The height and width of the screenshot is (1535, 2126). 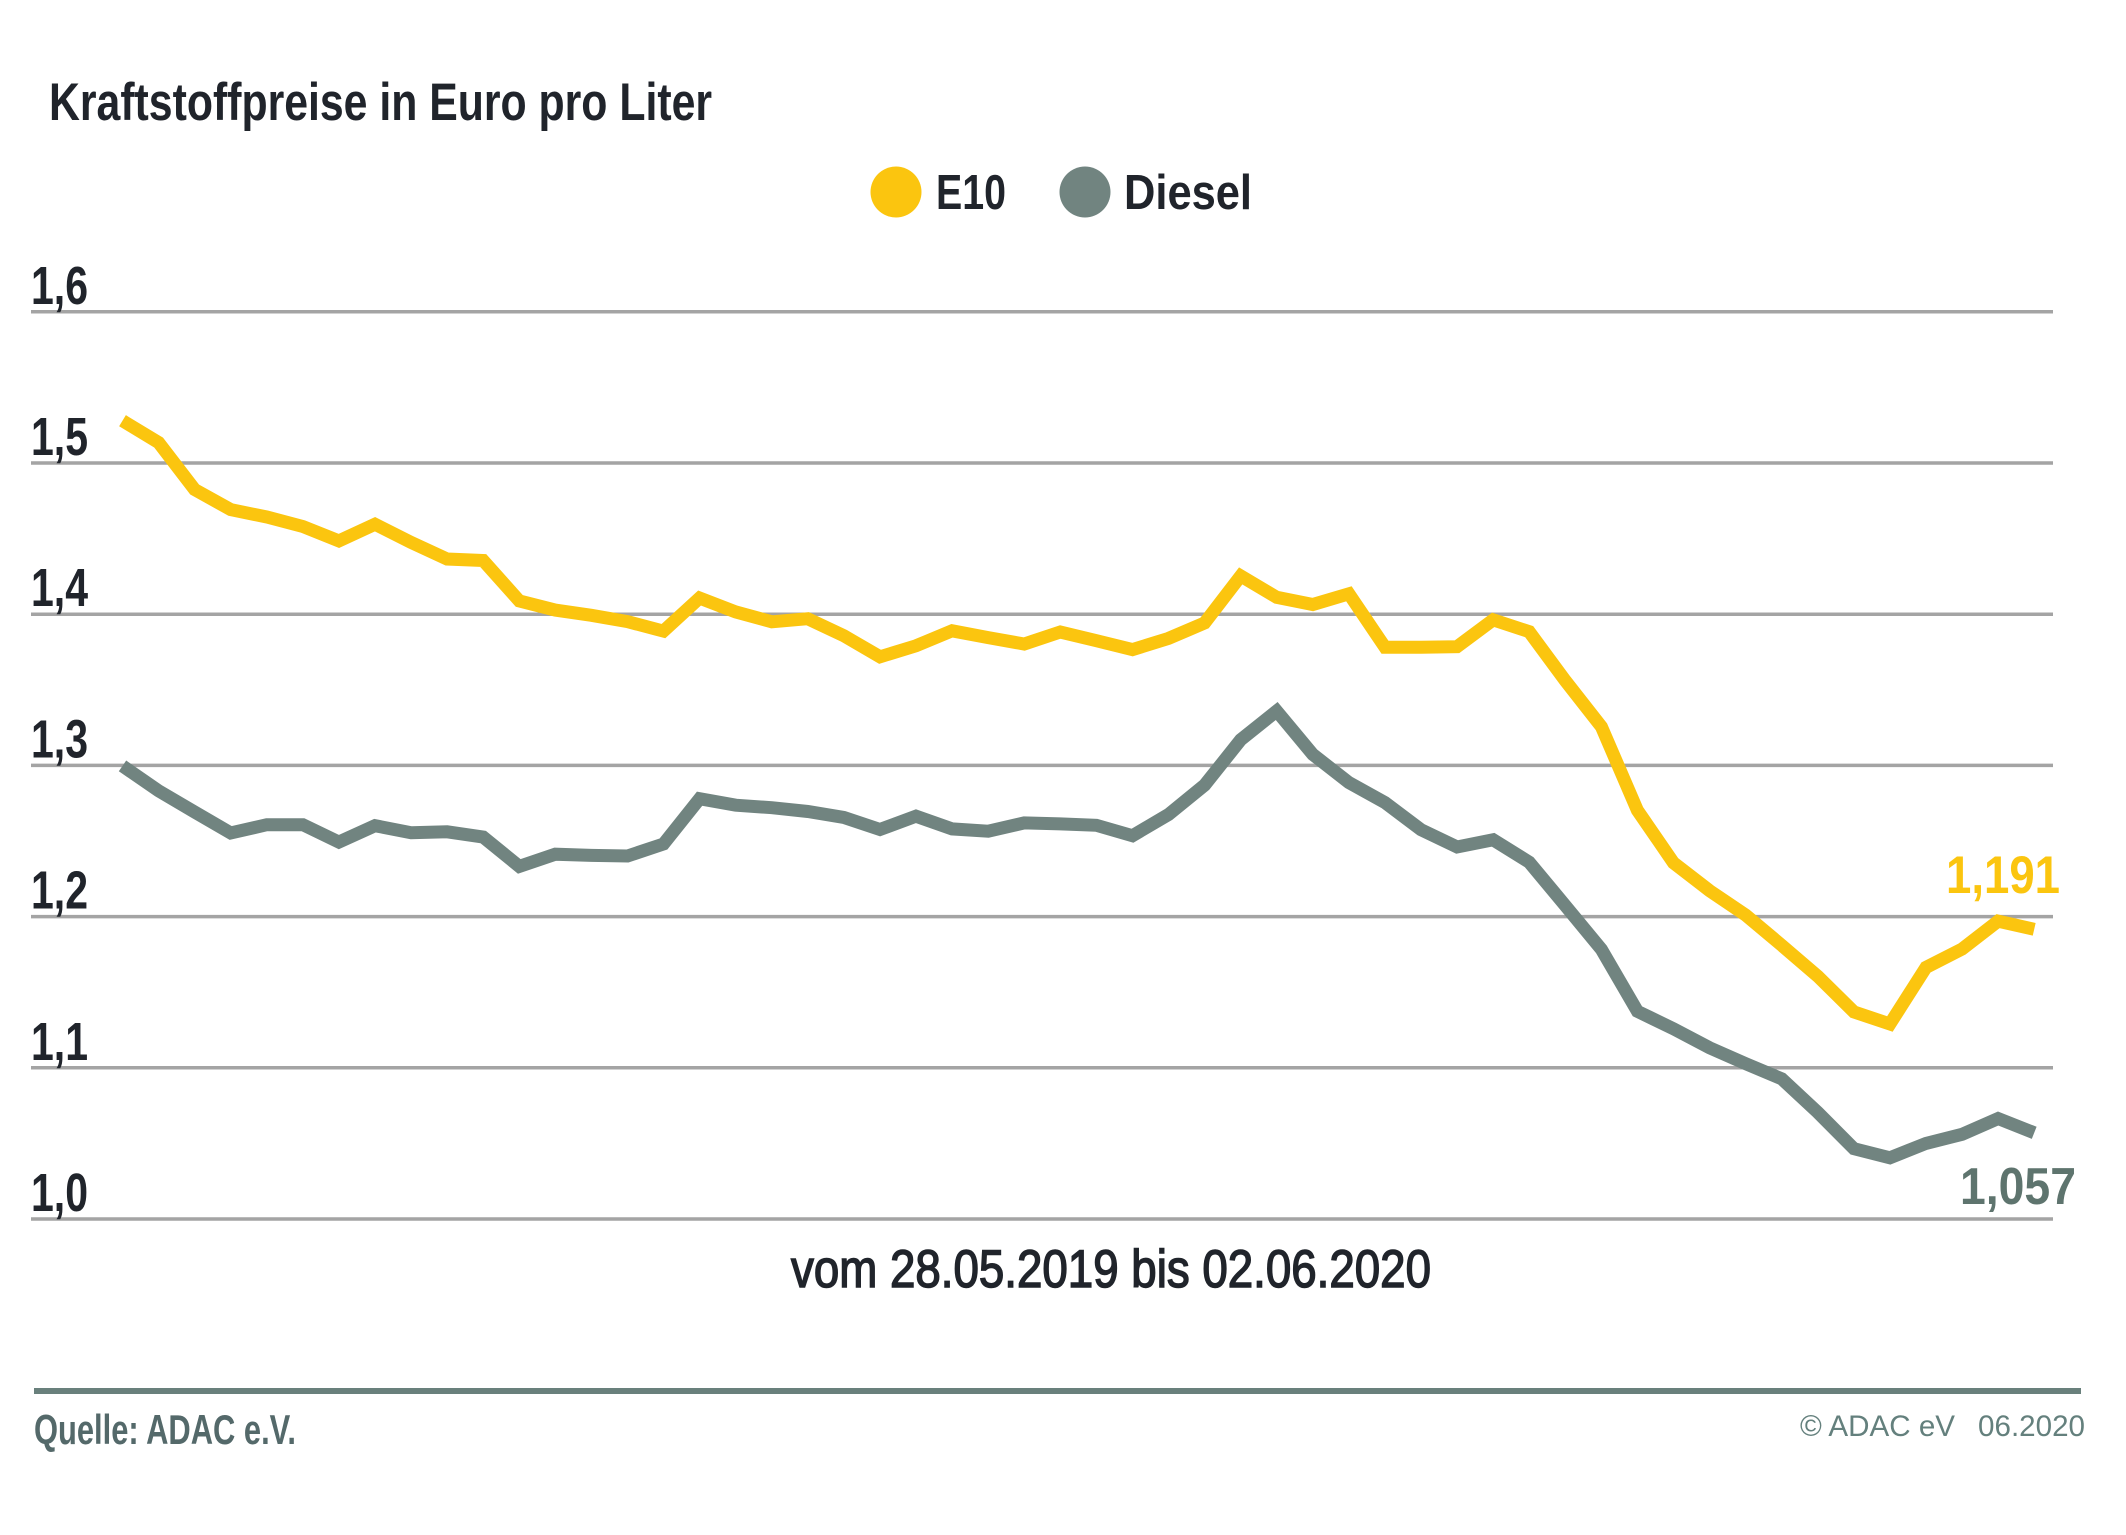 What do you see at coordinates (59, 1193) in the screenshot?
I see `svg-text: 1,0` at bounding box center [59, 1193].